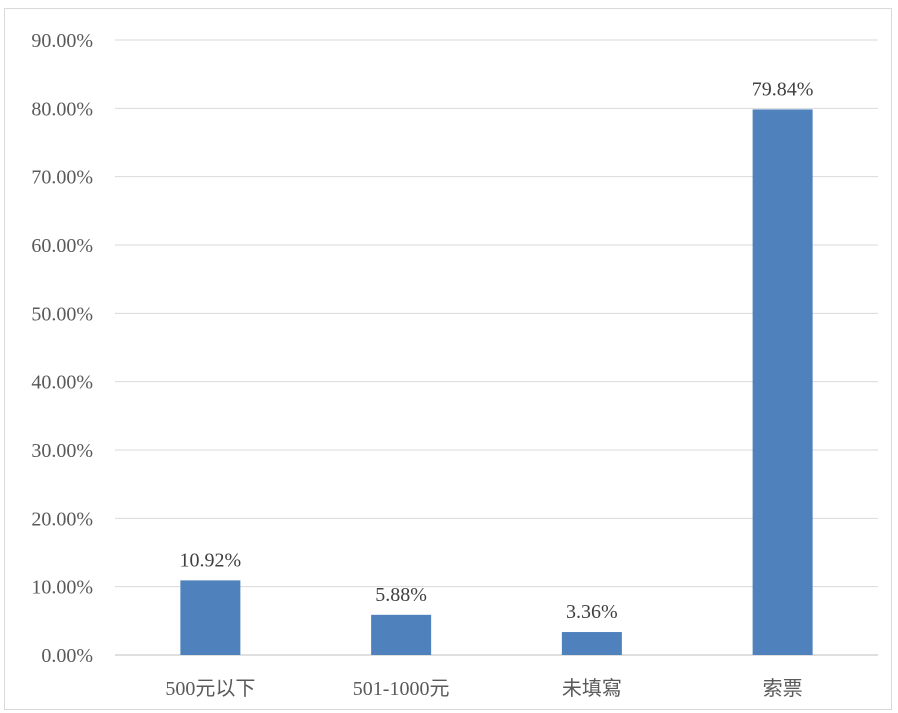  Describe the element at coordinates (62, 314) in the screenshot. I see `y-tick-label-5: 50.00%` at that location.